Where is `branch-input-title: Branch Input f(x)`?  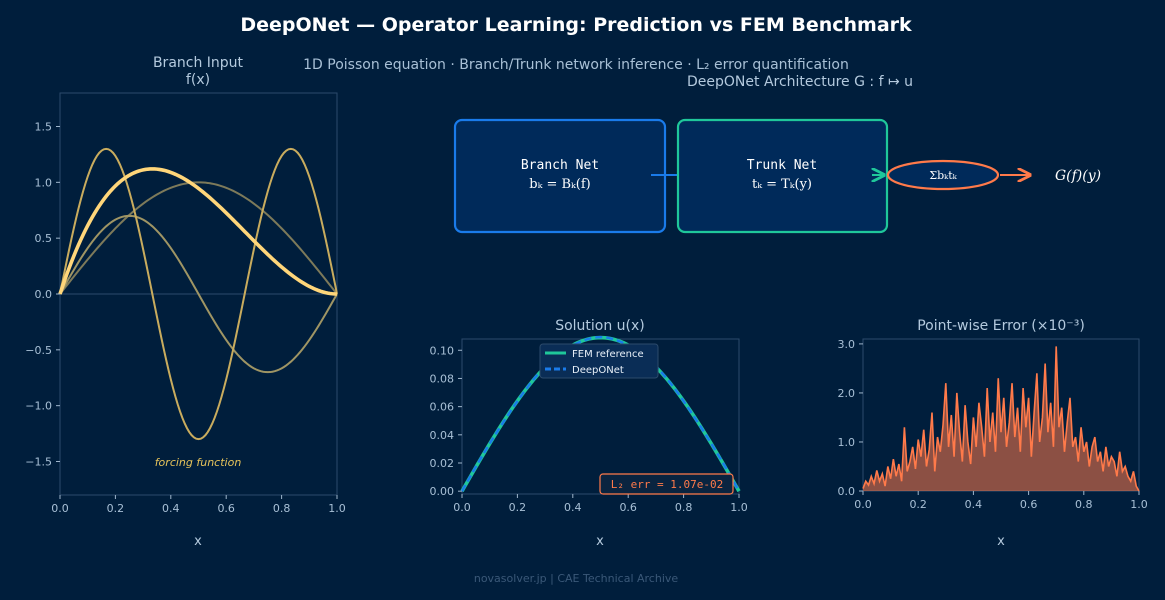
branch-input-title: Branch Input f(x) is located at coordinates (198, 71).